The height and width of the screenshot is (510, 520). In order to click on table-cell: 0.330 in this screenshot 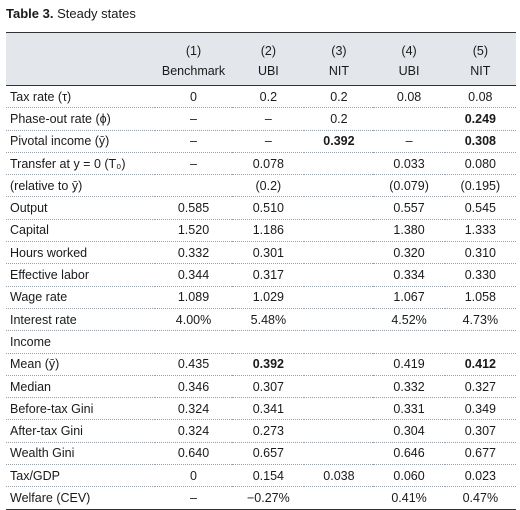, I will do `click(480, 275)`.